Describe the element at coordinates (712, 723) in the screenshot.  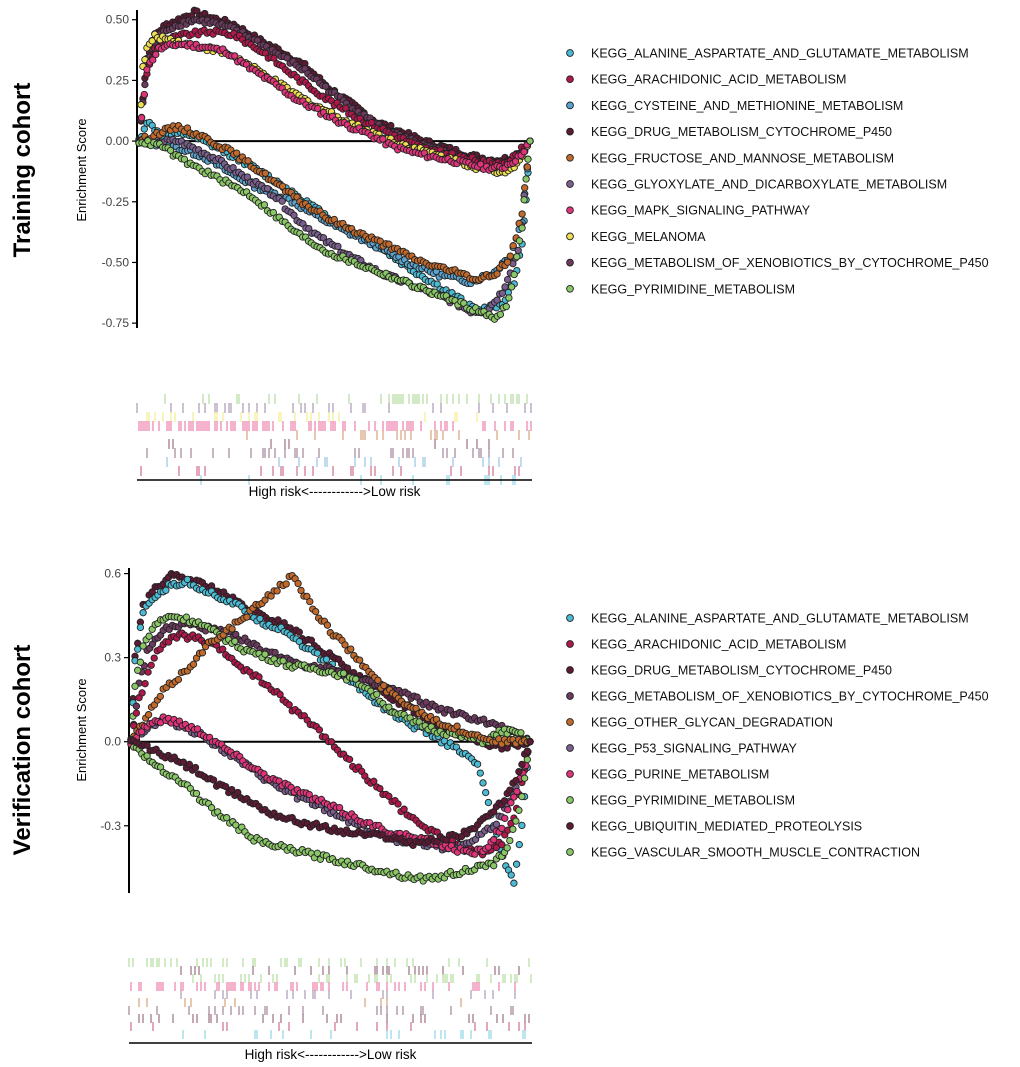
I see `legend-label: KEGG_OTHER_GLYCAN_DEGRADATION` at that location.